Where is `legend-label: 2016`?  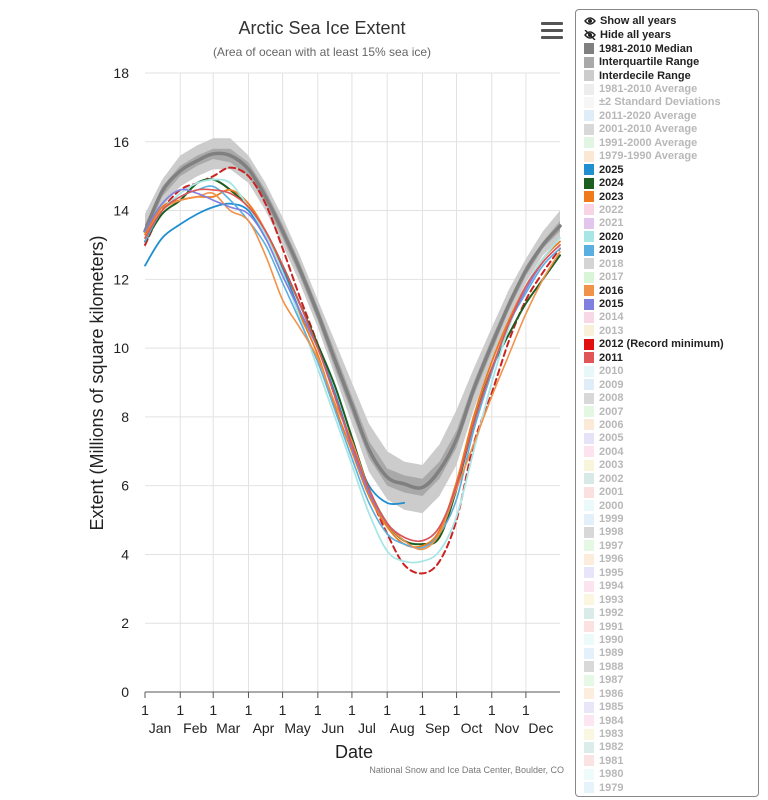
legend-label: 2016 is located at coordinates (611, 290).